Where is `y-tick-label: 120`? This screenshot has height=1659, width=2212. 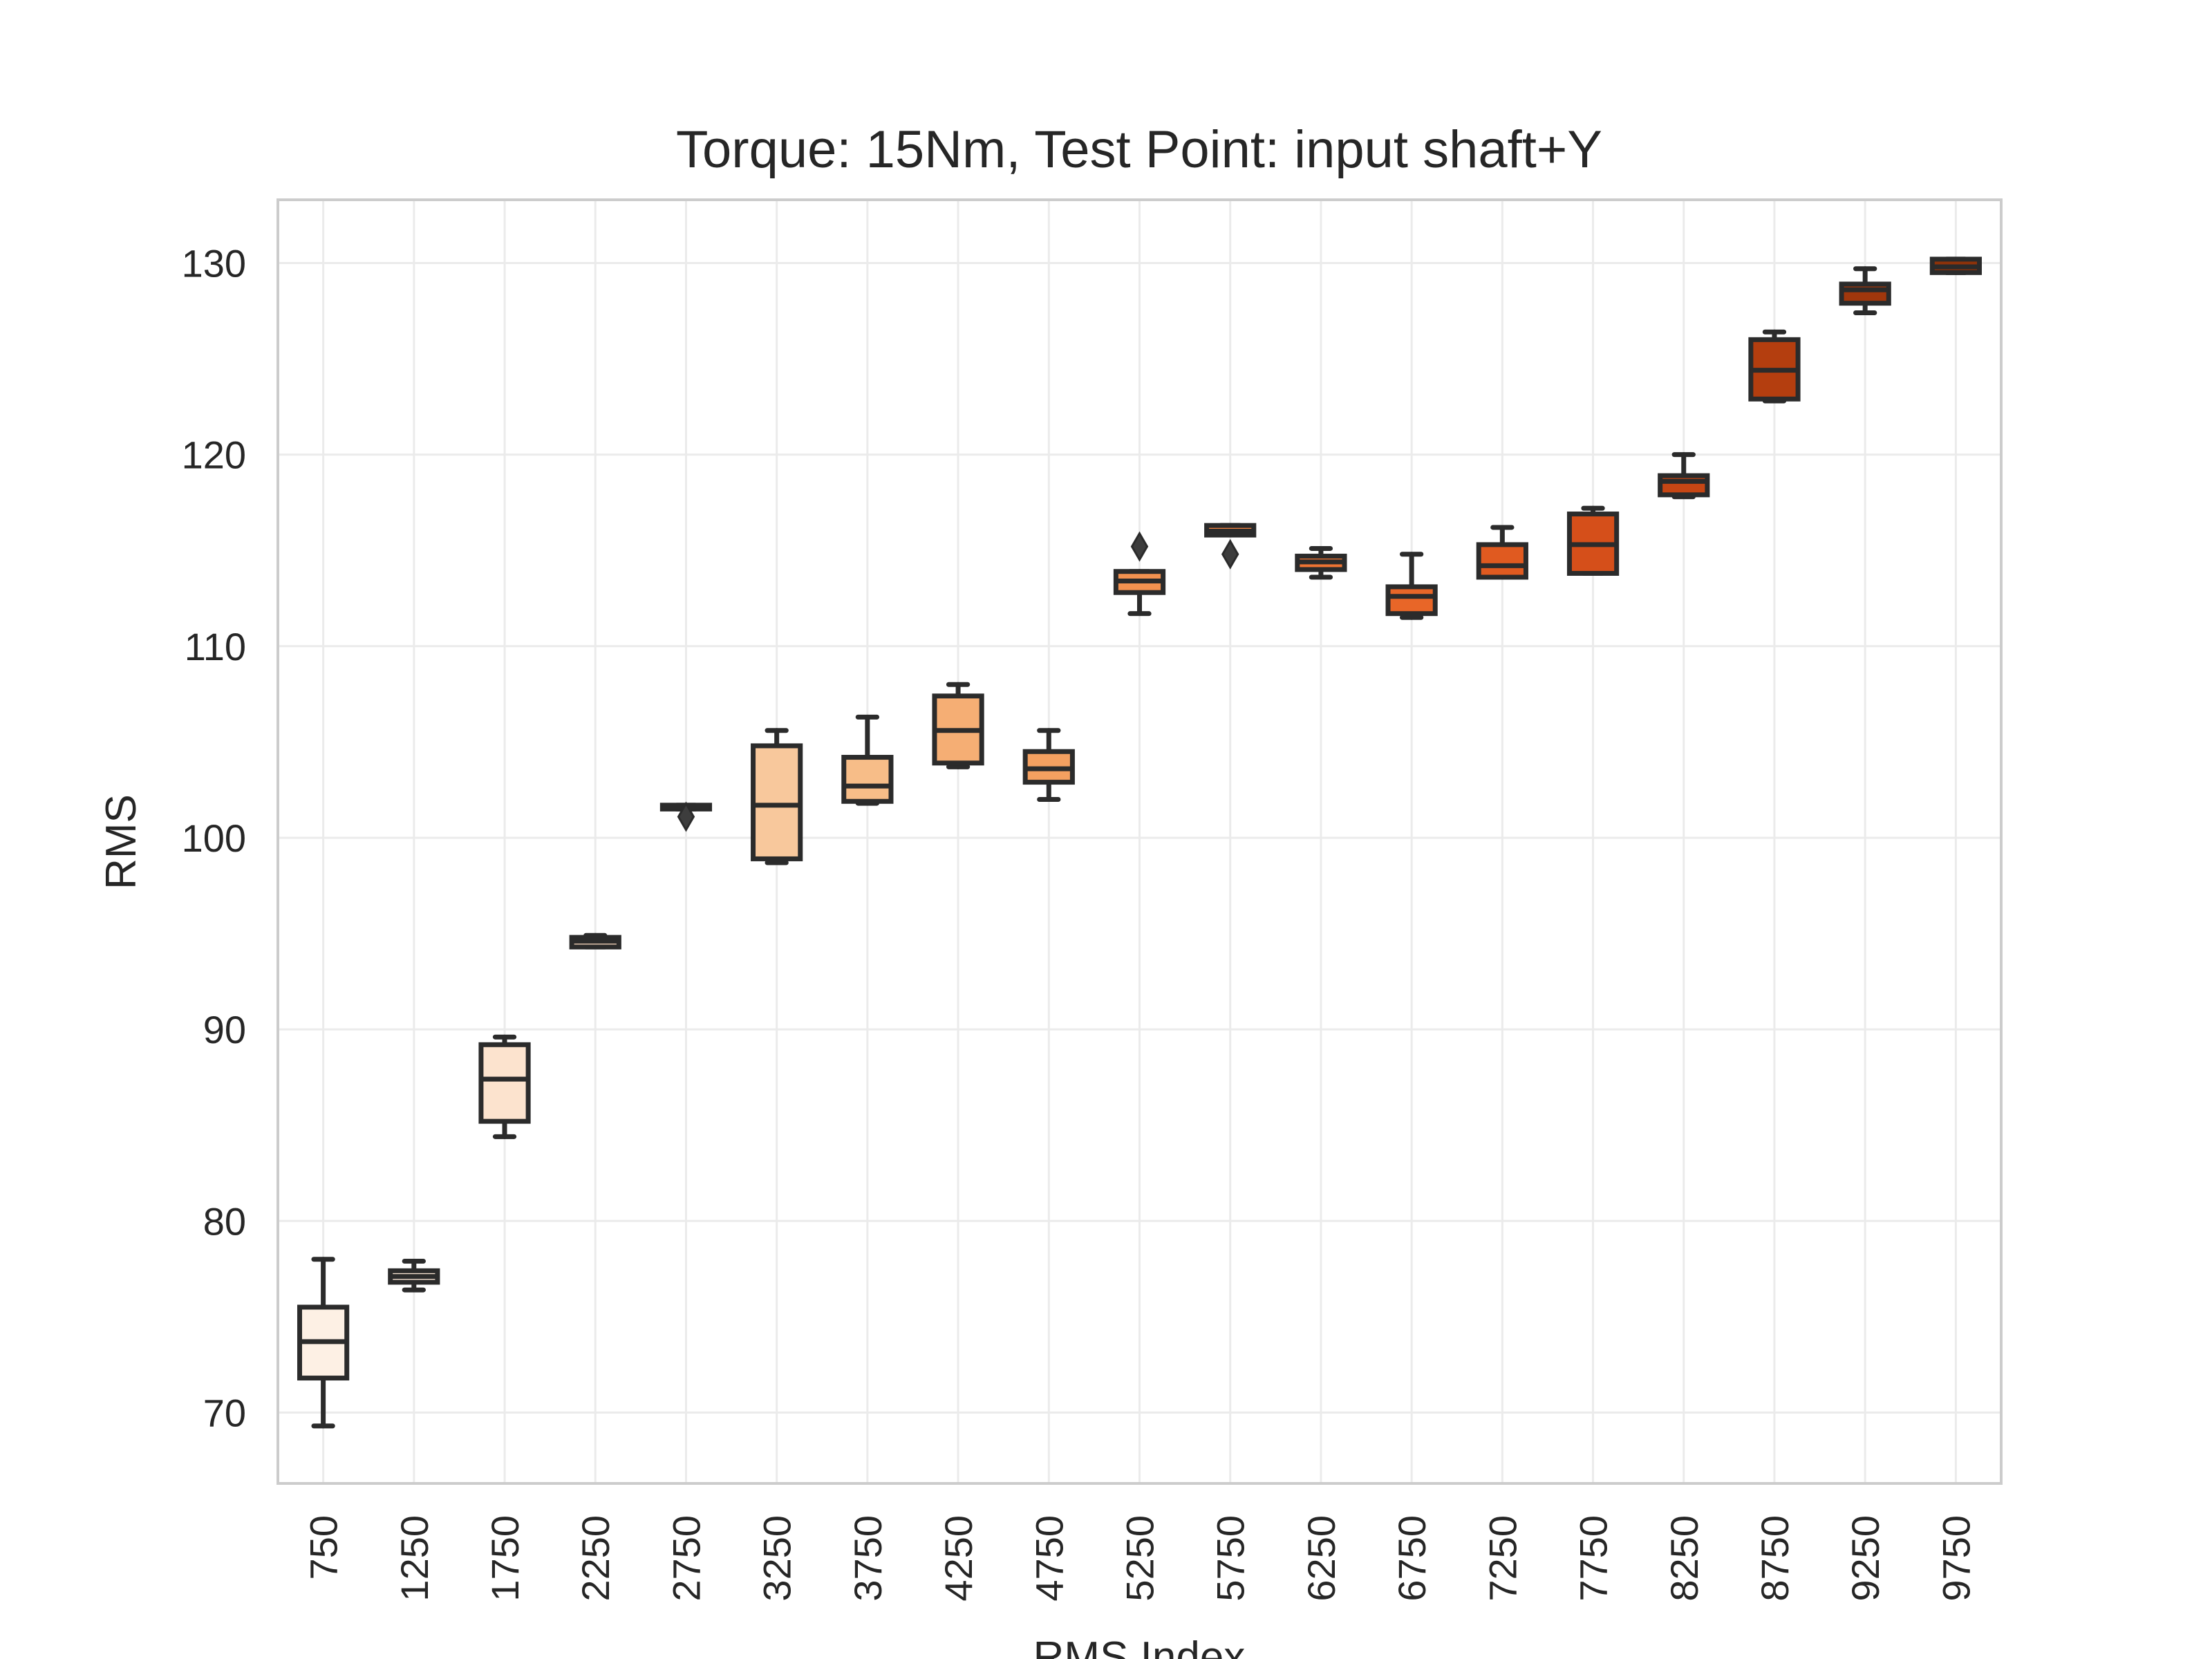 y-tick-label: 120 is located at coordinates (214, 455).